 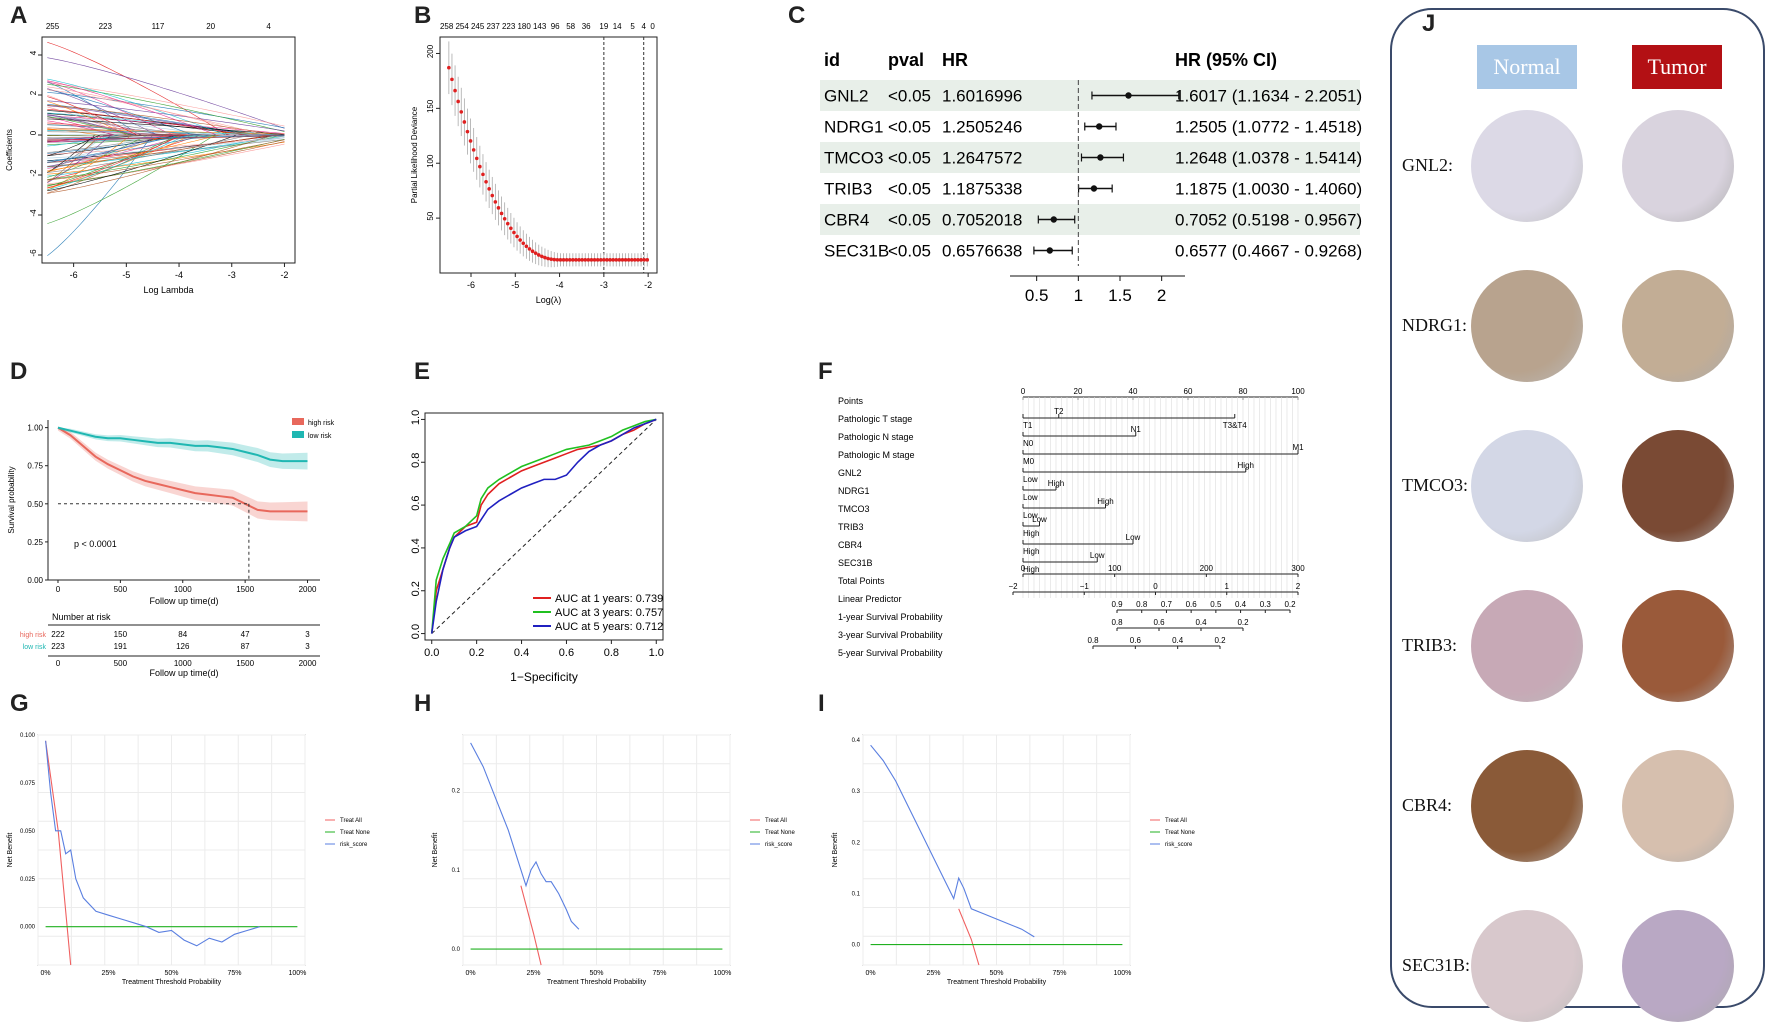 What do you see at coordinates (1056, 483) in the screenshot?
I see `nomogram-level-label: High` at bounding box center [1056, 483].